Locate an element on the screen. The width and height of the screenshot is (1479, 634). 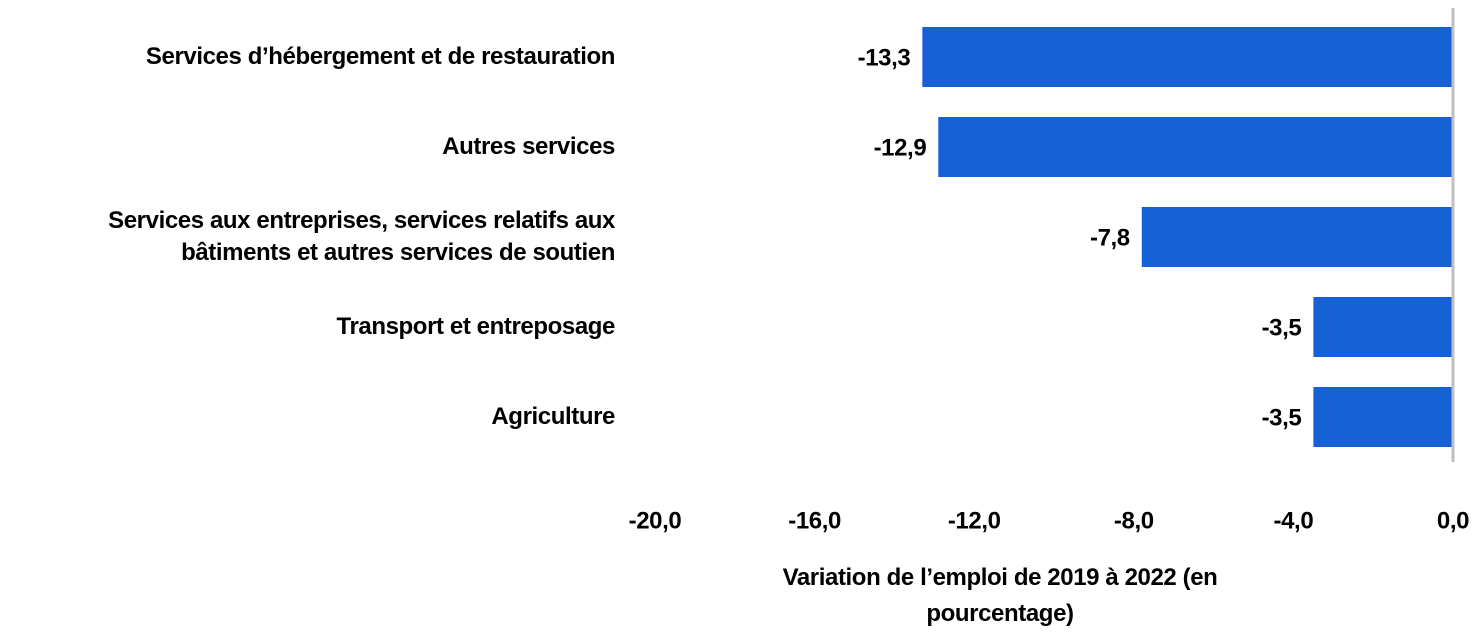
value-label: -12,9 is located at coordinates (900, 147).